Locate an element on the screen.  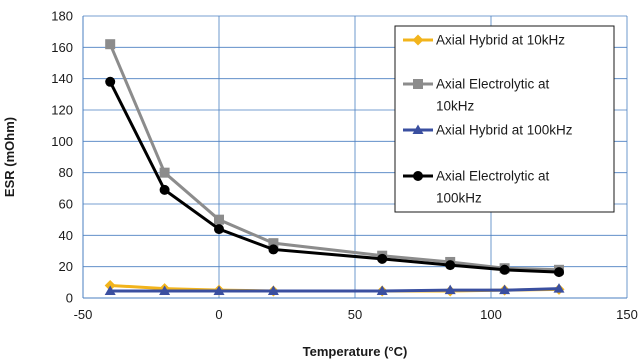
y-tick-label: 160 is located at coordinates (62, 47).